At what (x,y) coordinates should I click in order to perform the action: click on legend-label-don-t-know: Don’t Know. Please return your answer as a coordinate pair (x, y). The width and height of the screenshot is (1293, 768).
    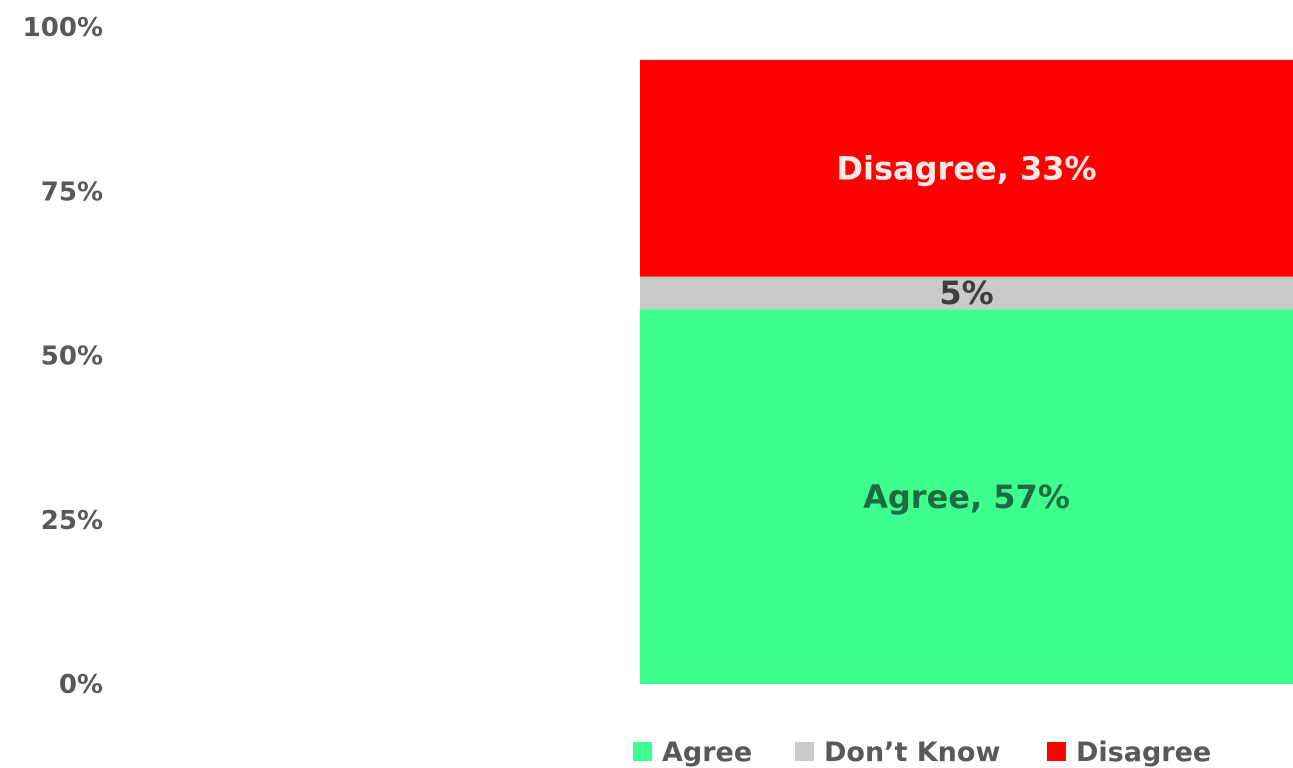
    Looking at the image, I should click on (912, 752).